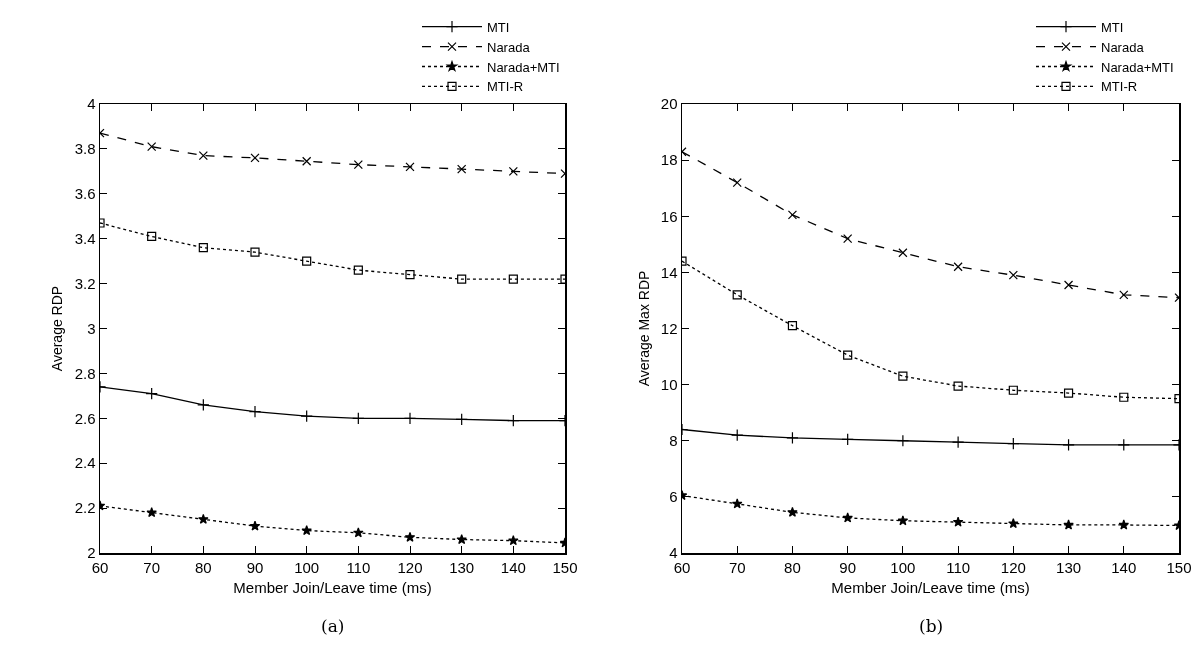 This screenshot has height=653, width=1204. Describe the element at coordinates (85, 283) in the screenshot. I see `y-tick-label: 3.2` at that location.